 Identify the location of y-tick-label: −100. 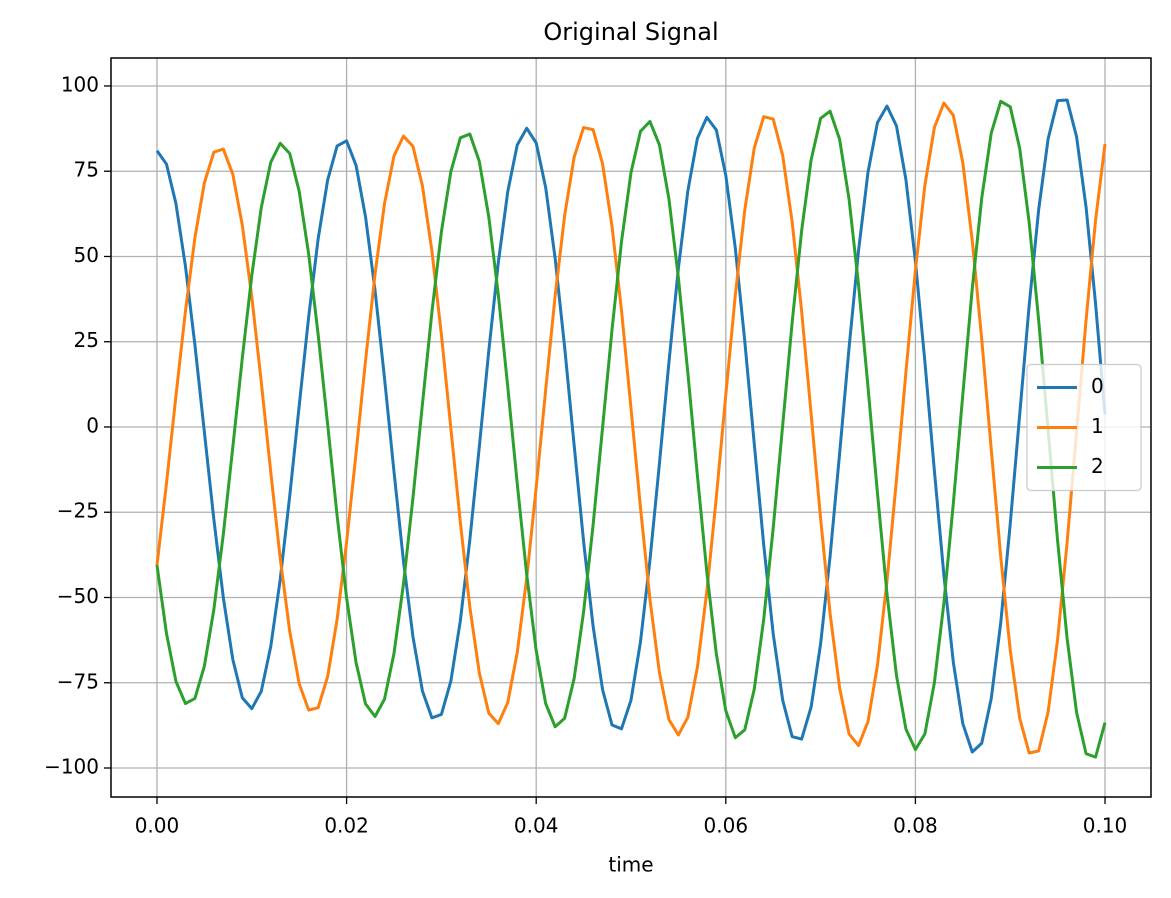
(71, 767).